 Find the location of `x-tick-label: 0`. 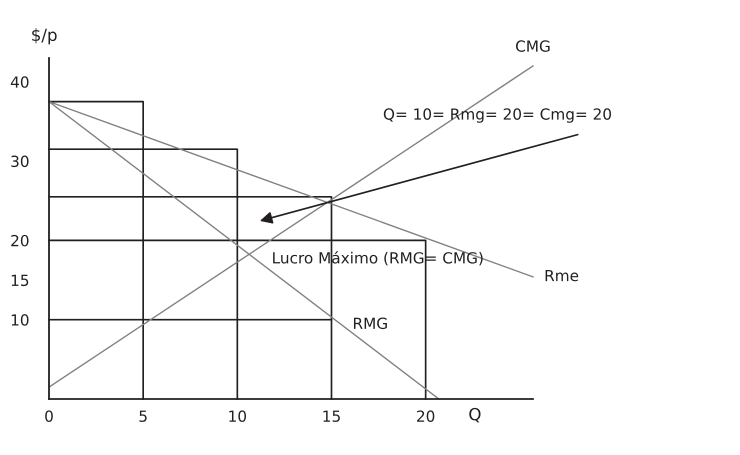

x-tick-label: 0 is located at coordinates (49, 416).